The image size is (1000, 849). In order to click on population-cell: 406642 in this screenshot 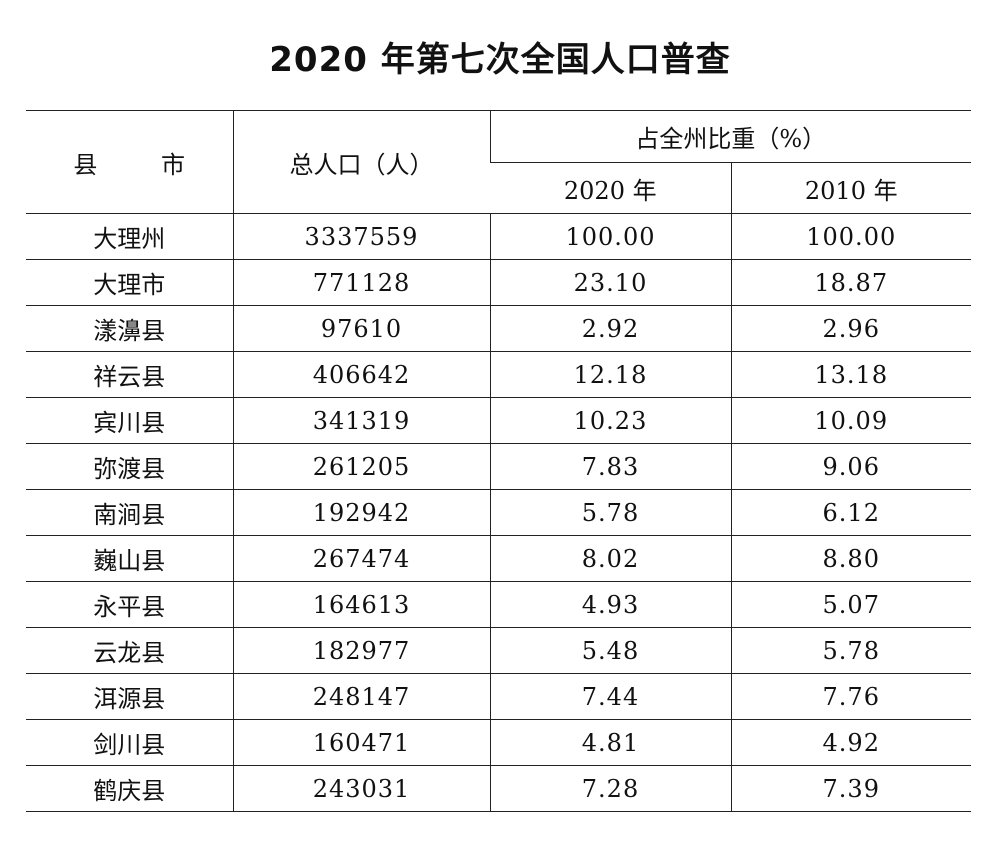, I will do `click(361, 374)`.